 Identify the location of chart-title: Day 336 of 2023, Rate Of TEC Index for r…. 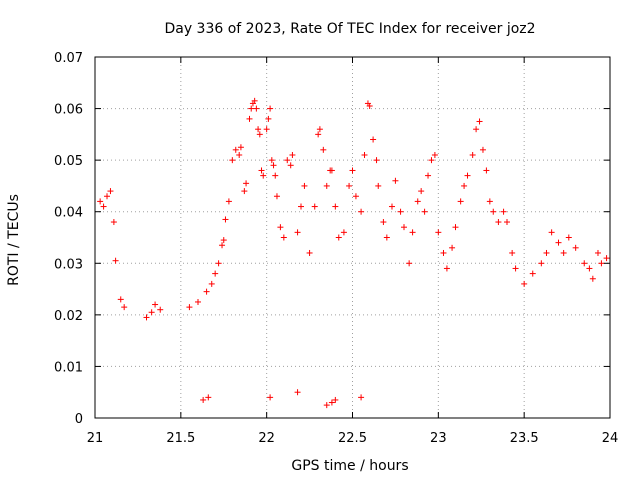
(349, 29).